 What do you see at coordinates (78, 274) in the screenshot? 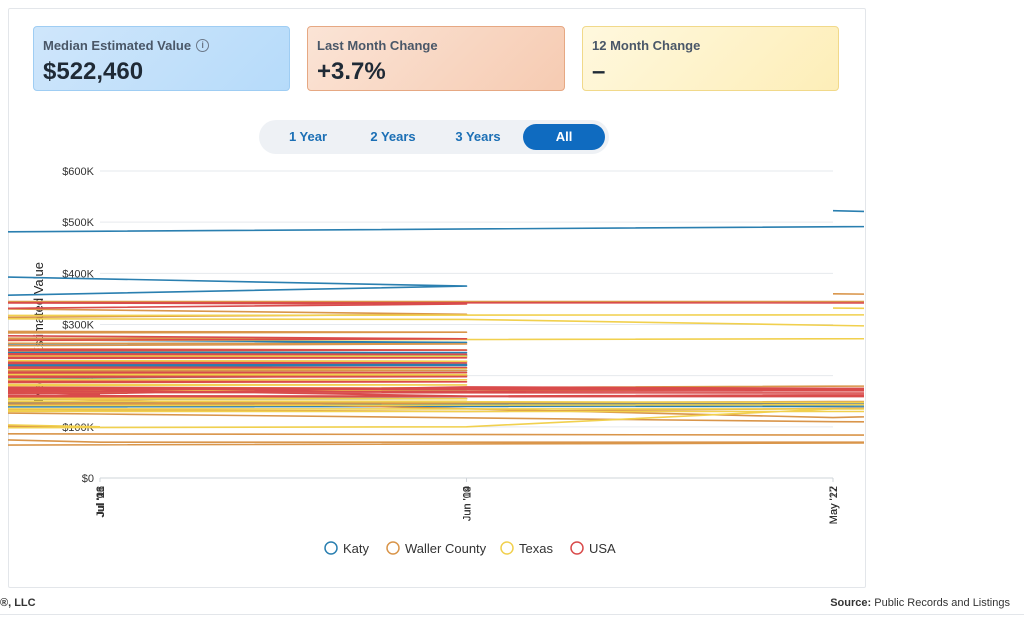
I see `y-tick-label: $400K` at bounding box center [78, 274].